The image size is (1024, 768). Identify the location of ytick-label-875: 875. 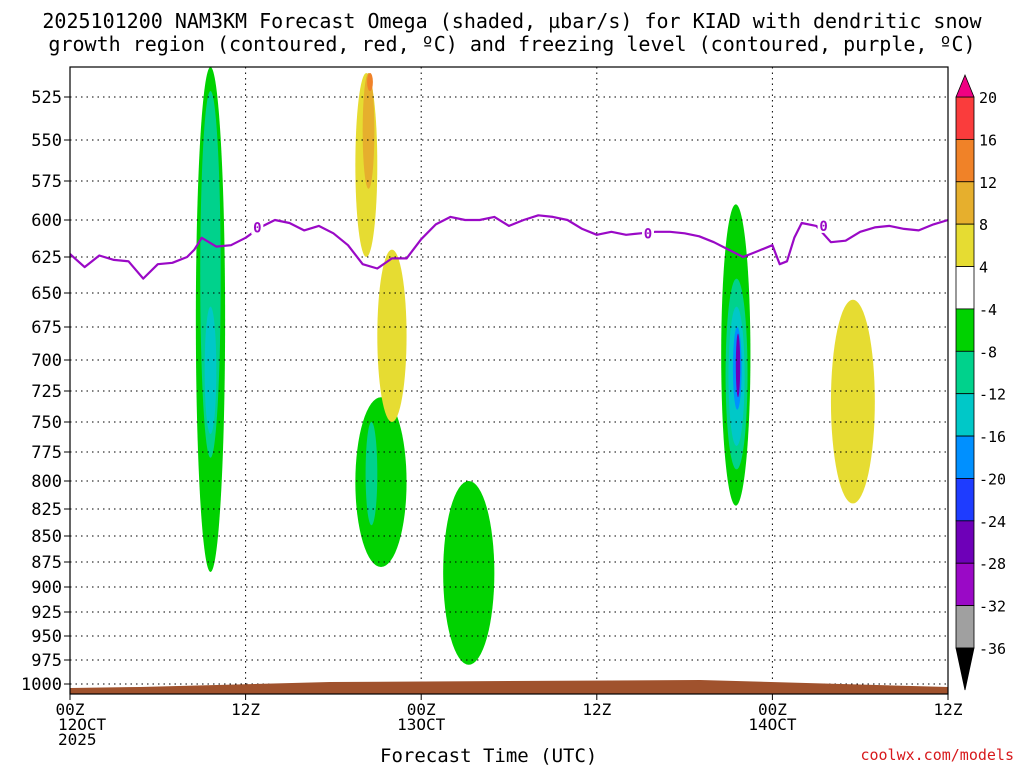
(46, 563).